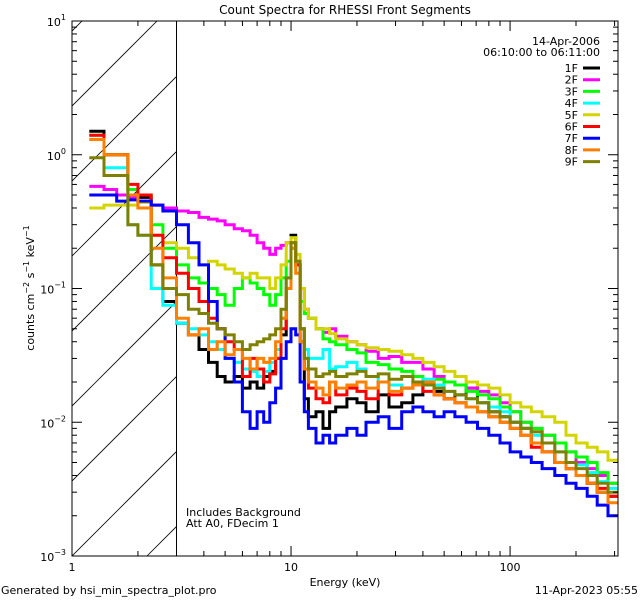  What do you see at coordinates (510, 567) in the screenshot?
I see `x-tick-label: 100` at bounding box center [510, 567].